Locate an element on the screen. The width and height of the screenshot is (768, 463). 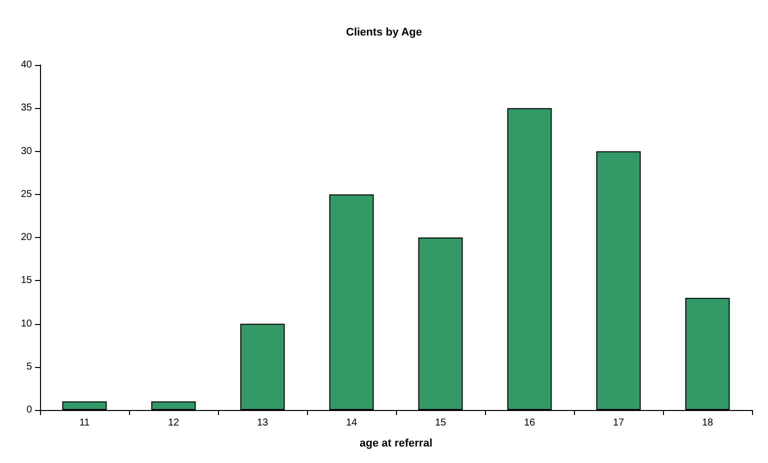
x-tick-label: 11 is located at coordinates (84, 423).